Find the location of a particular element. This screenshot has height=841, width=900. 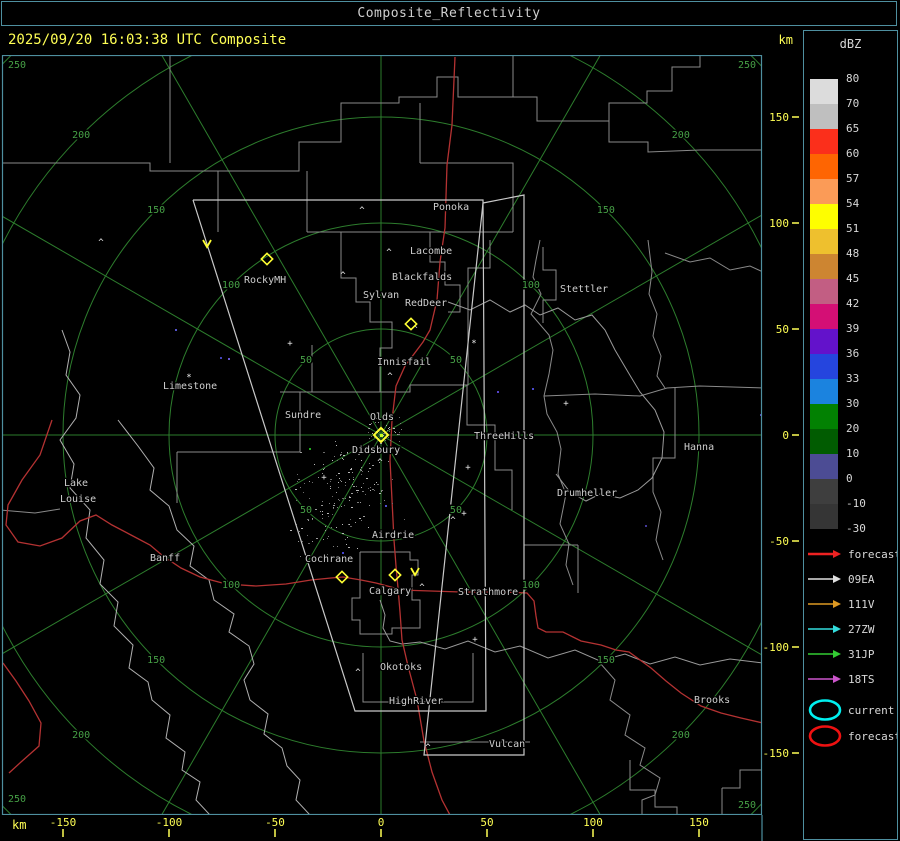

timestamp-label: 2025/09/20 16:03:38 UTC Composite is located at coordinates (147, 40).